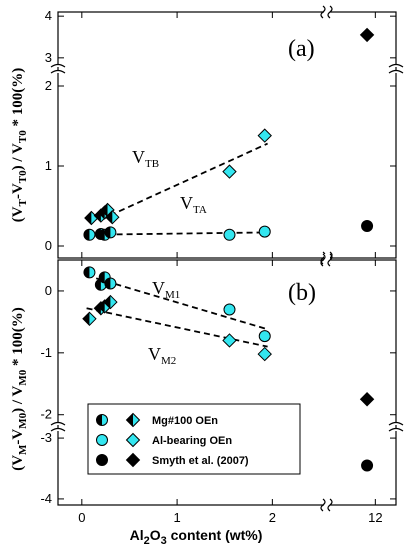 This screenshot has width=406, height=550. What do you see at coordinates (396, 426) in the screenshot?
I see `y-break-right-b` at bounding box center [396, 426].